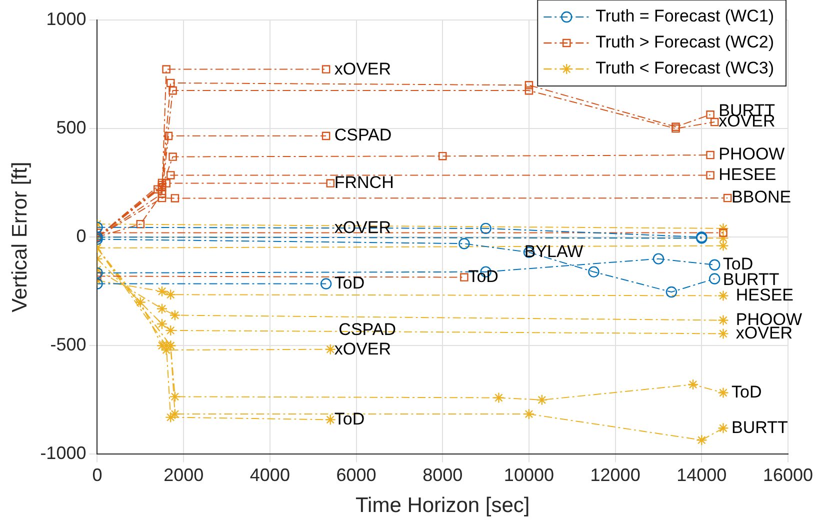  I want to click on y-tick-label: 500, so click(71, 128).